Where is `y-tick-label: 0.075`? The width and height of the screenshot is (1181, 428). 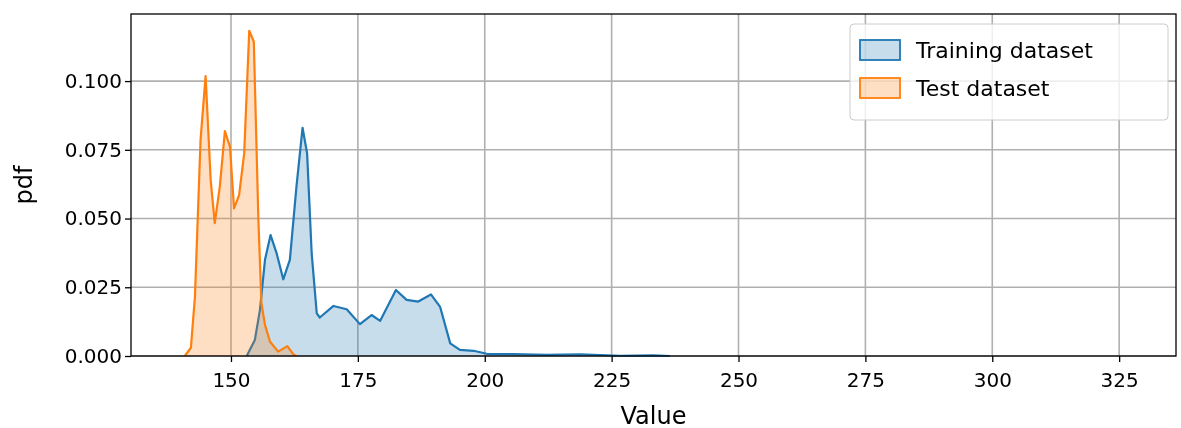 y-tick-label: 0.075 is located at coordinates (93, 149).